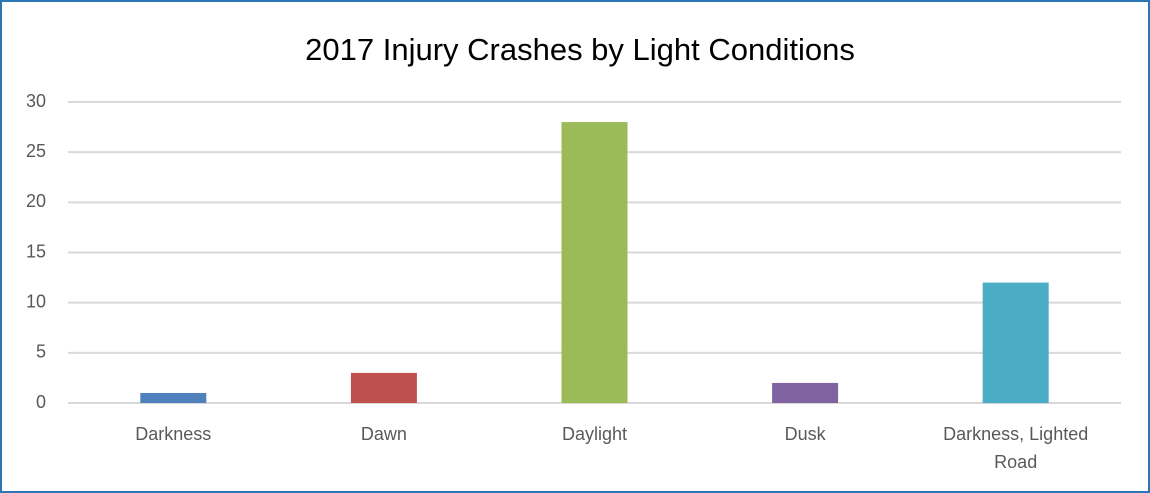 This screenshot has height=493, width=1150. Describe the element at coordinates (1016, 448) in the screenshot. I see `x-tick-label: Darkness, Lighted Road` at that location.